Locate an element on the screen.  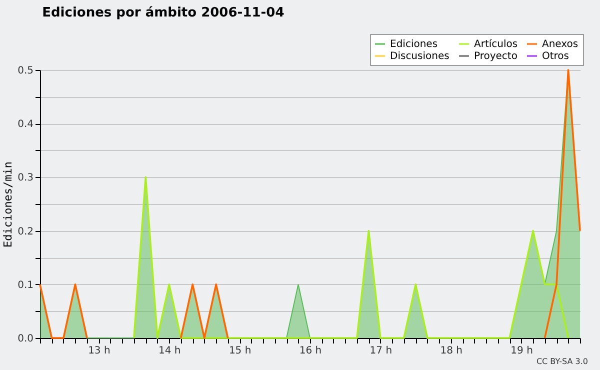
legend-label: Ediciones is located at coordinates (414, 44).